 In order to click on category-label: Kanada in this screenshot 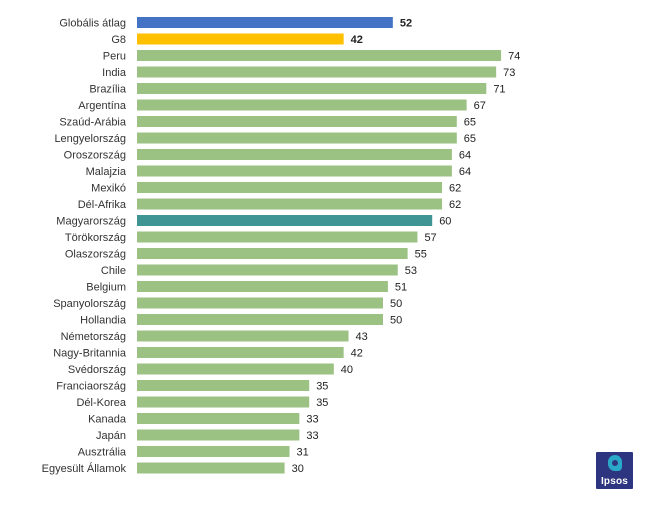, I will do `click(107, 420)`.